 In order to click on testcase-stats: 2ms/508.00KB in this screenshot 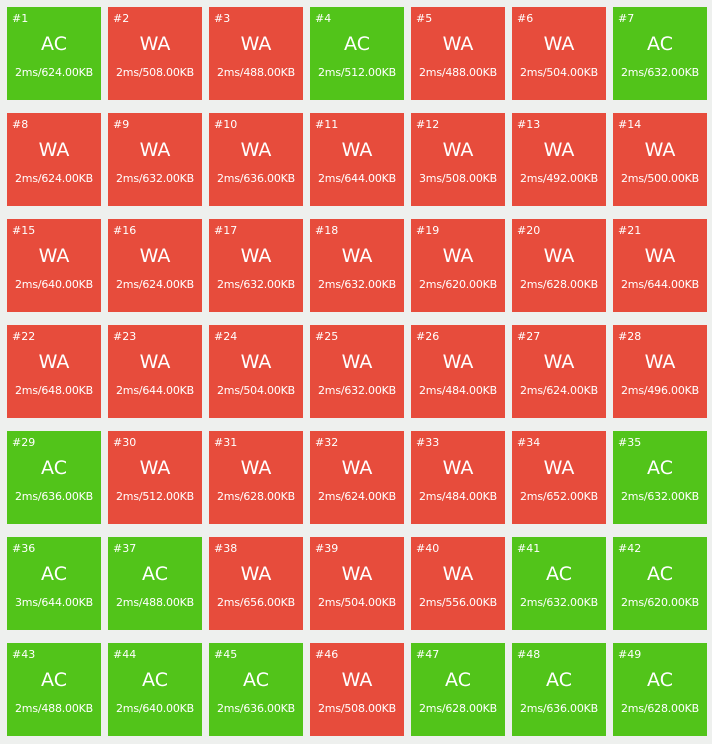, I will do `click(357, 708)`.